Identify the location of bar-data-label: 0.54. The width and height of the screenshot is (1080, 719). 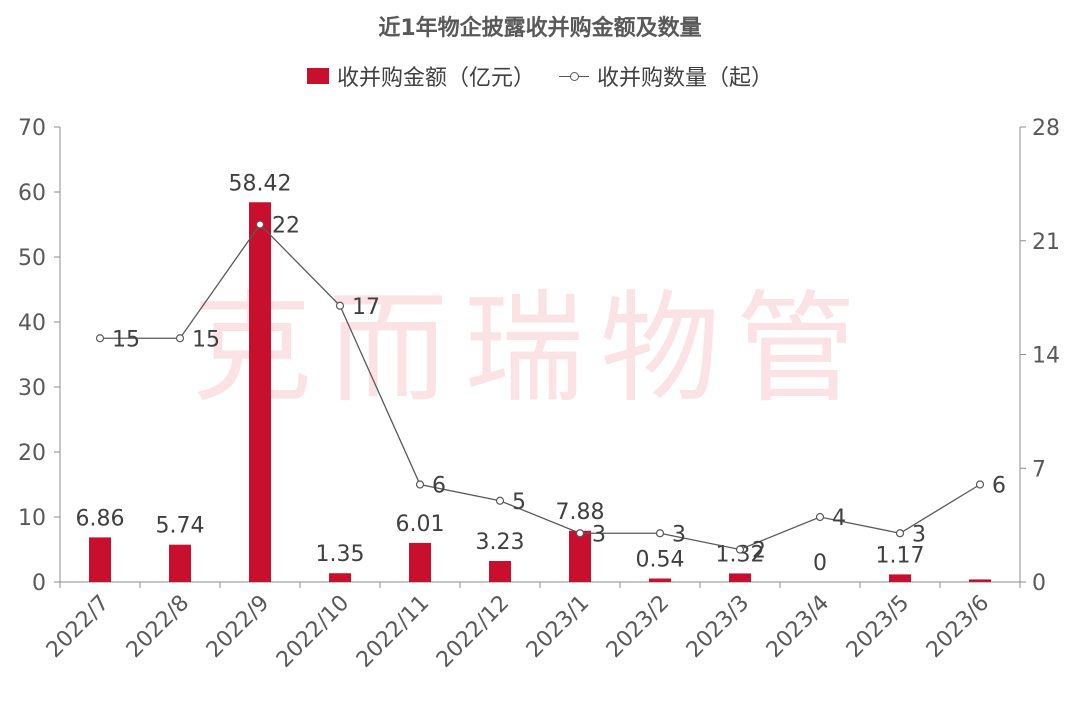
(660, 559).